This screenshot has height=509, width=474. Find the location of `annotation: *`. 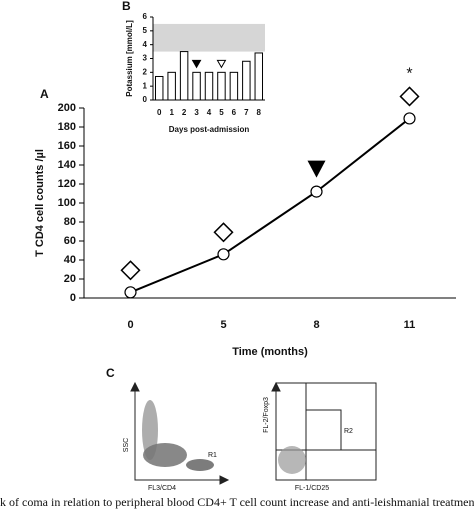

annotation: * is located at coordinates (409, 74).